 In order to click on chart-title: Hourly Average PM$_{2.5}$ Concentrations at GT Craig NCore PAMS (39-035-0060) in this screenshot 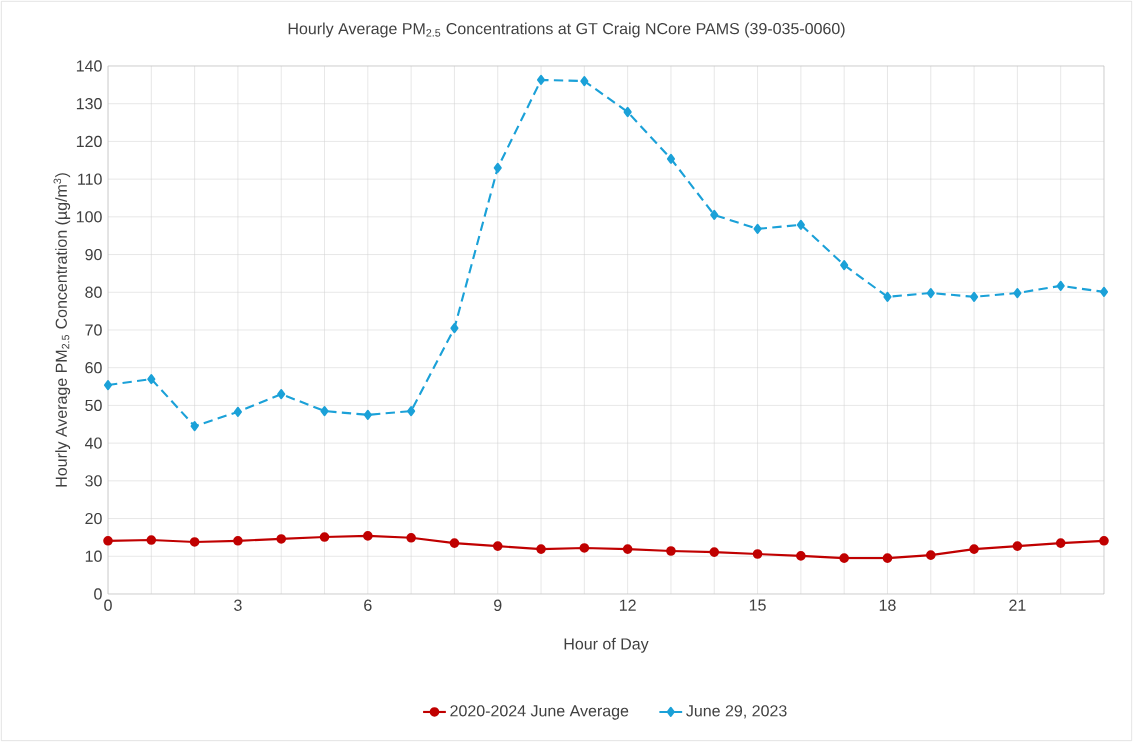, I will do `click(566, 30)`.